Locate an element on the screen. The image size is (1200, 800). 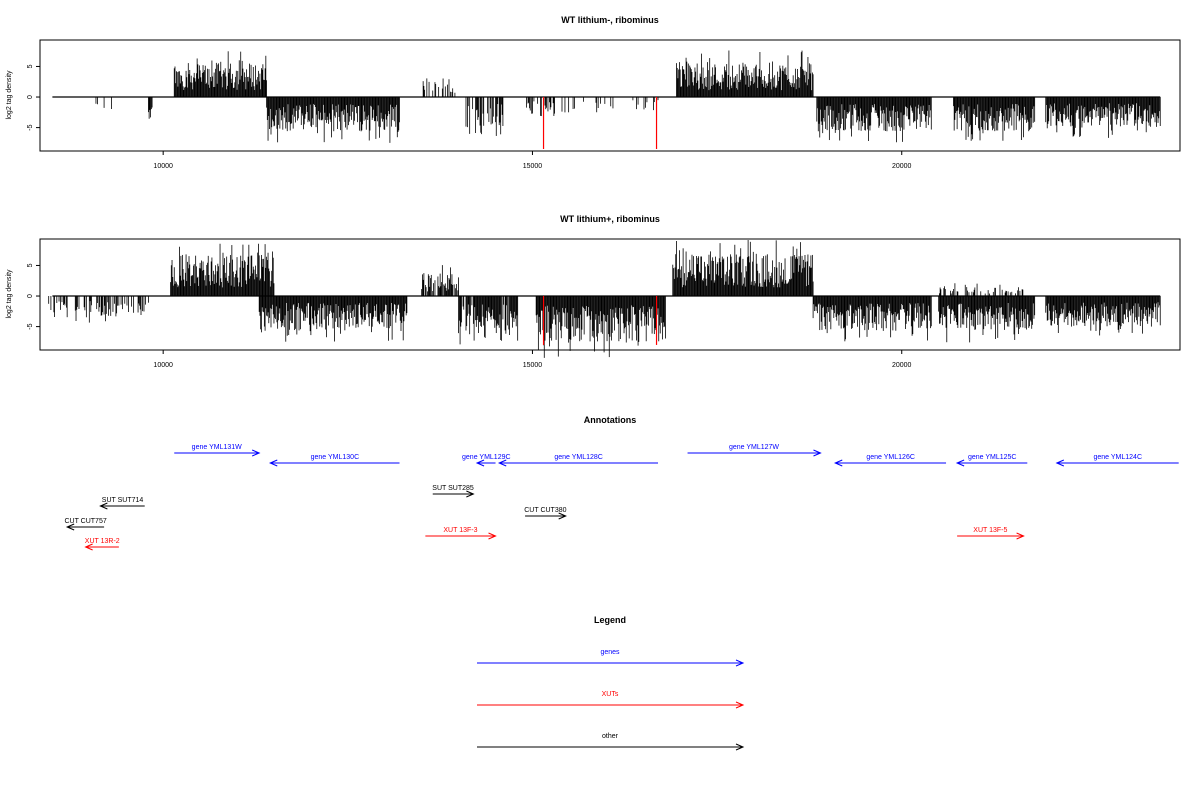
annotation-gene-yml128c: gene YML128C is located at coordinates (578, 460).